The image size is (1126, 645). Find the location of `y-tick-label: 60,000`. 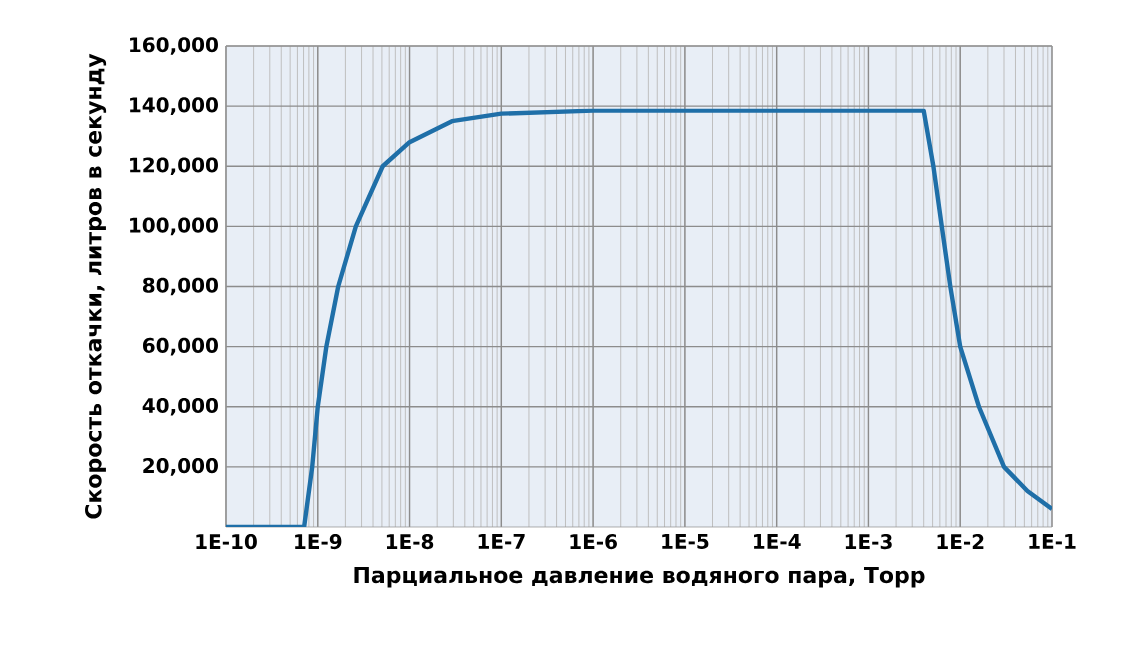

y-tick-label: 60,000 is located at coordinates (180, 346).